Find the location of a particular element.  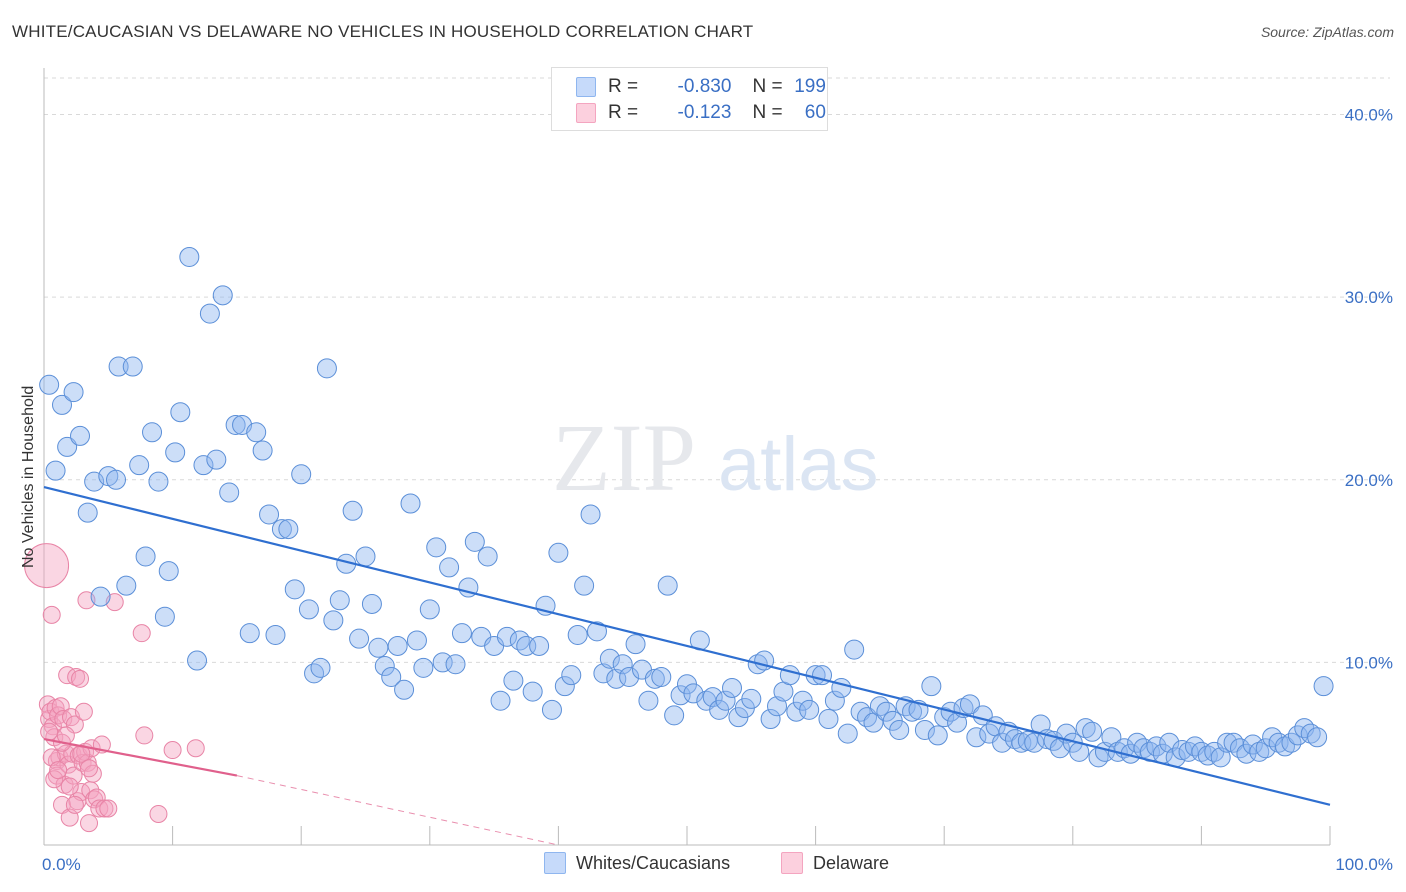

bottom-legend-label-delaware: Delaware is located at coordinates (851, 862).